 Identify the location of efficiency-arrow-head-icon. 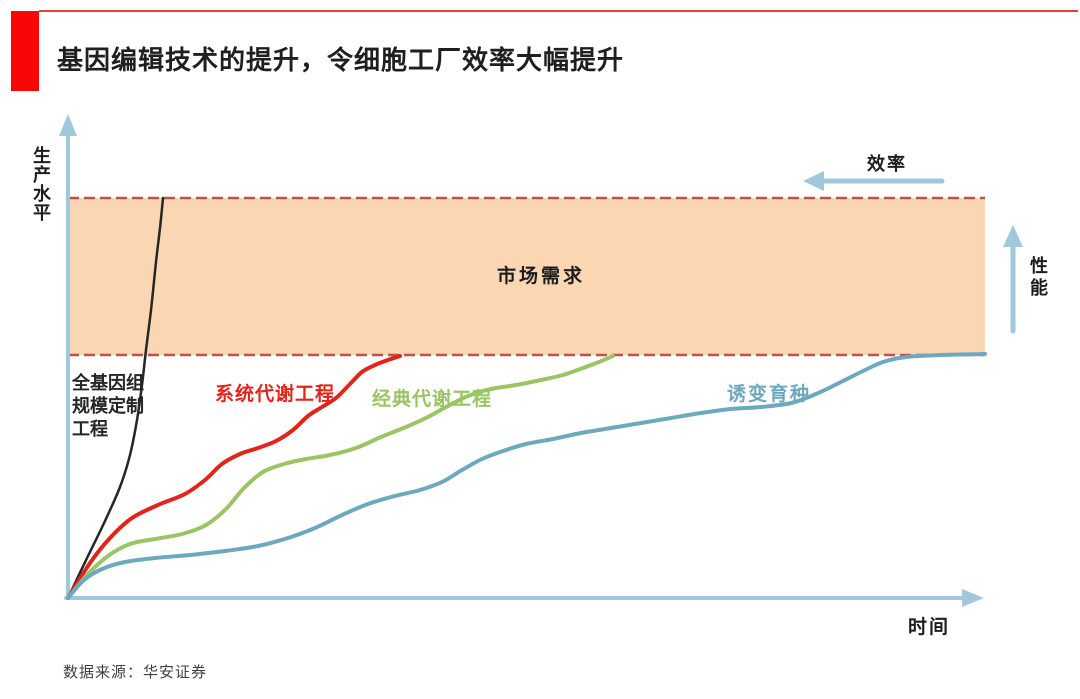
(813, 181).